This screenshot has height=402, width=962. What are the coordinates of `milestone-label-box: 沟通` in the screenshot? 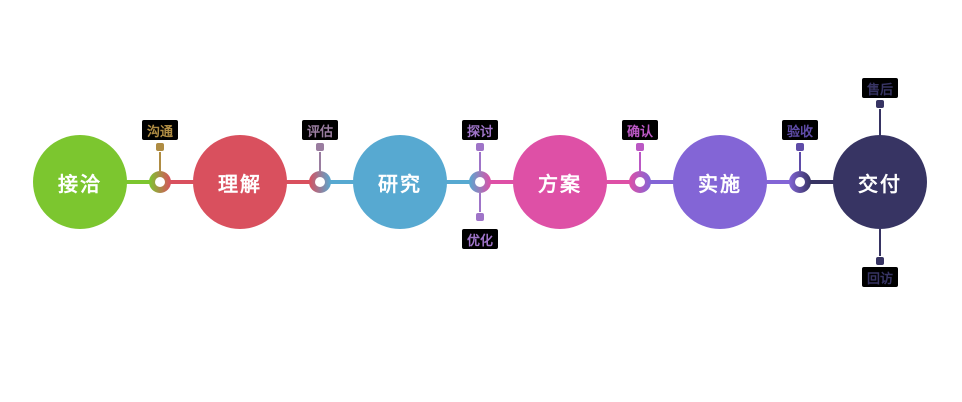 It's located at (160, 130).